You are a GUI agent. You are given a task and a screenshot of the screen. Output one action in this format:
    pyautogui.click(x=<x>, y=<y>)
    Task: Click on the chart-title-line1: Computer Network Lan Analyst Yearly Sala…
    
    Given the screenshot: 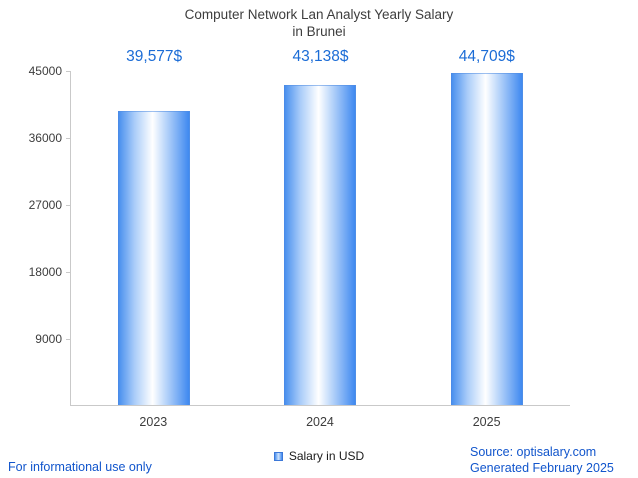 What is the action you would take?
    pyautogui.click(x=319, y=14)
    